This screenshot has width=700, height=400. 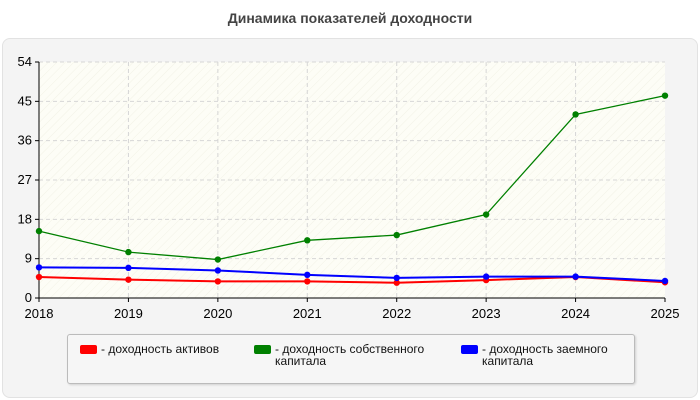 What do you see at coordinates (350, 355) in the screenshot?
I see `legend-label-equity: - доходность собственного капитала` at bounding box center [350, 355].